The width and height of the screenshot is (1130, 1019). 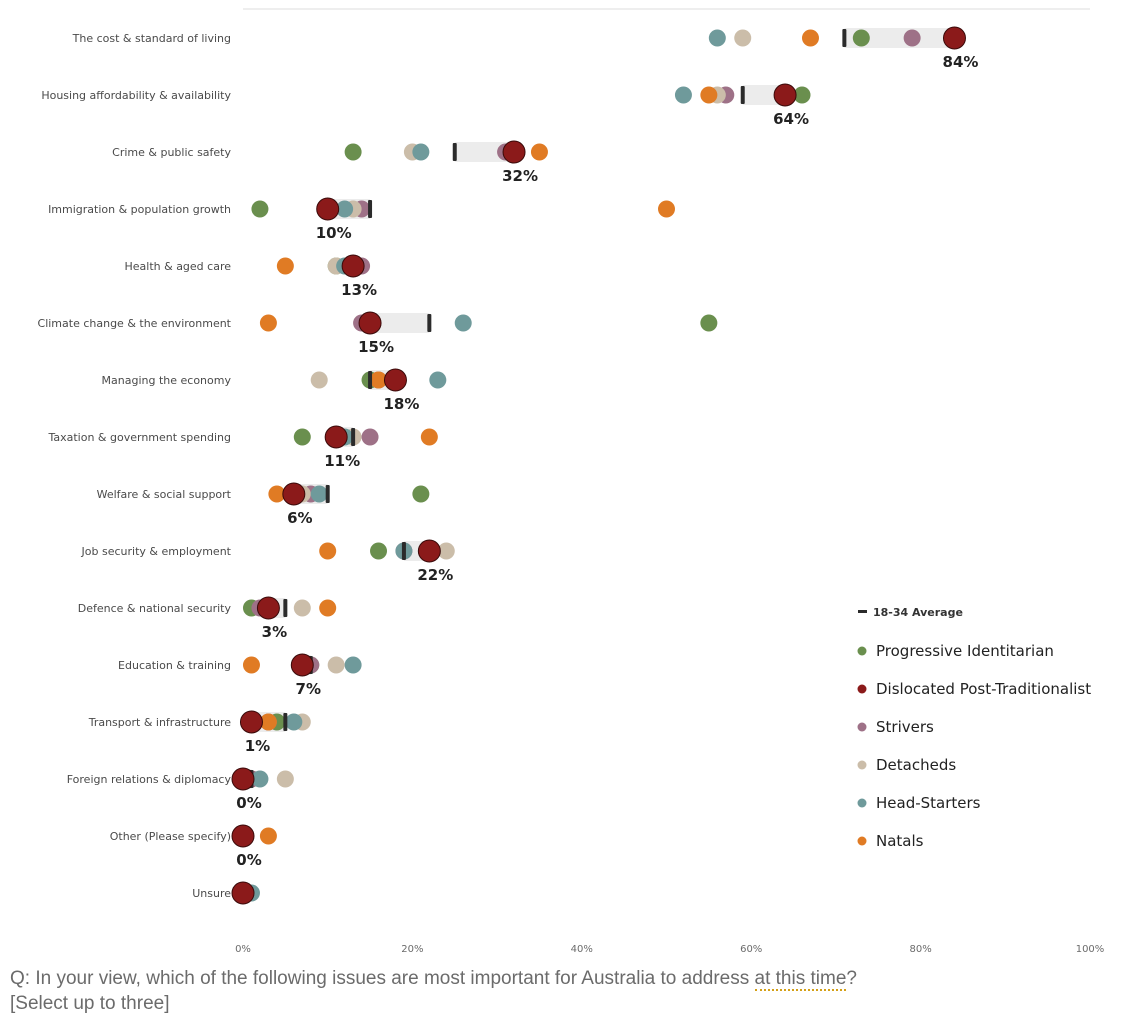 I want to click on legend-average-marker, so click(x=862, y=611).